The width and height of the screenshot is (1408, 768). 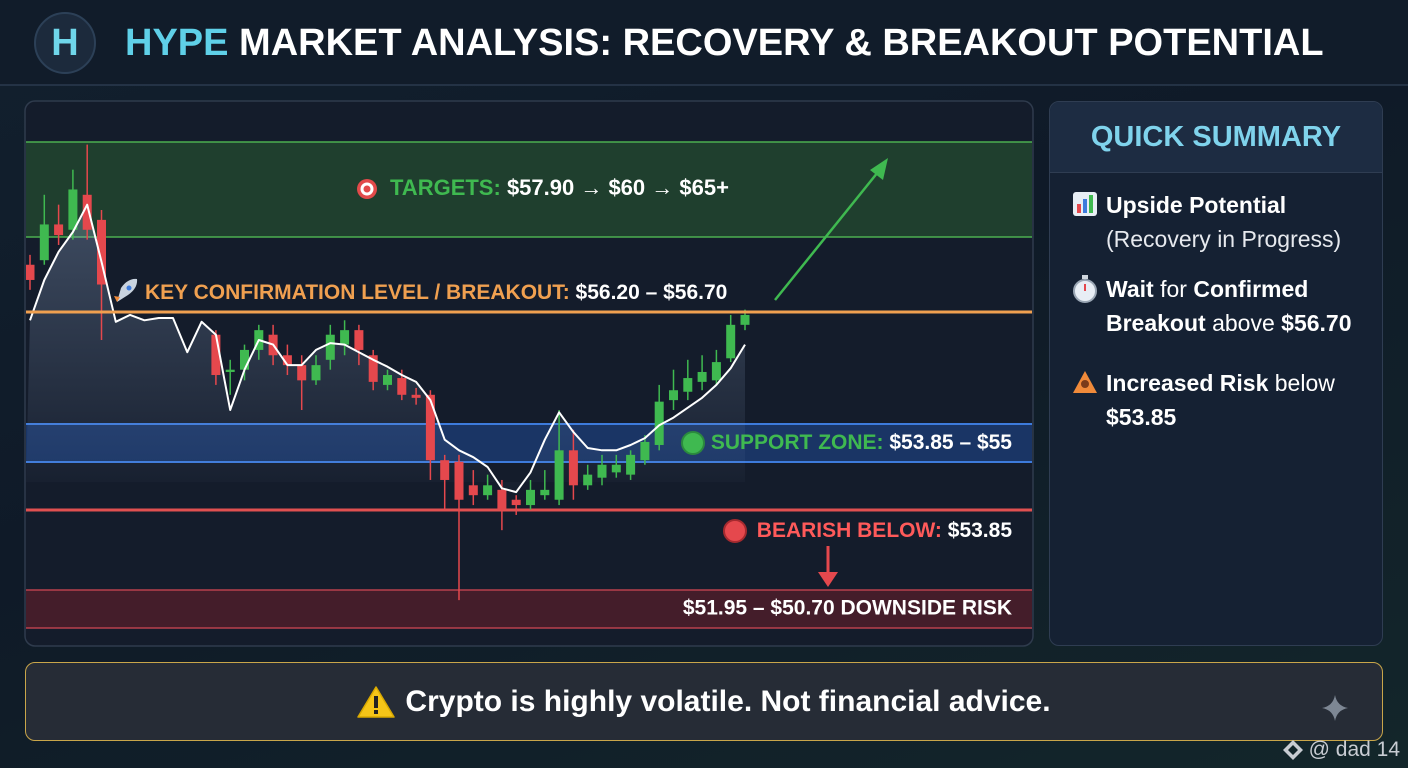 I want to click on annotation-value: $53.85, so click(x=980, y=530).